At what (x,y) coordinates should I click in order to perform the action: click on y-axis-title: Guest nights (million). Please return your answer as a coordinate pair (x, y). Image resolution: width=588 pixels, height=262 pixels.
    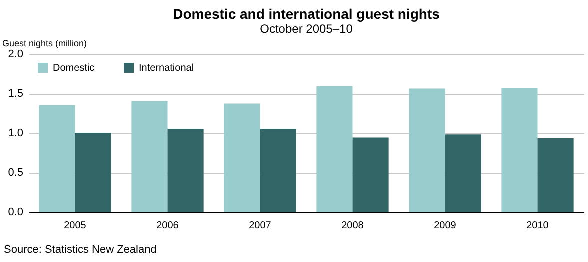
    Looking at the image, I should click on (45, 43).